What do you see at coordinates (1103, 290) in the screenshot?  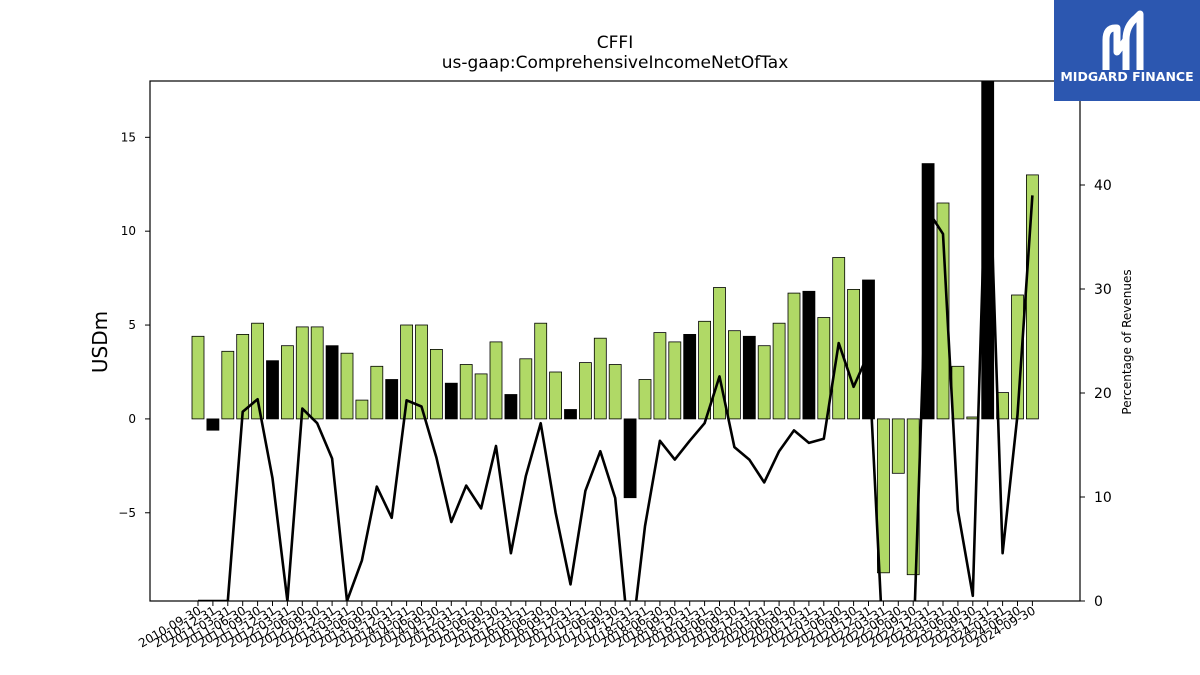 I see `y-tick-label-right: 30` at bounding box center [1103, 290].